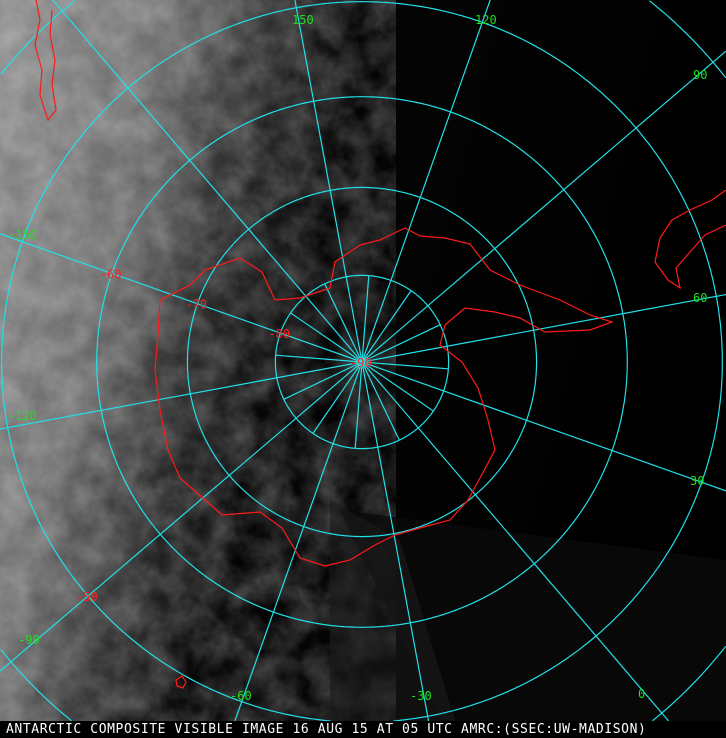 This screenshot has height=738, width=726. I want to click on longitude-label: -30, so click(421, 696).